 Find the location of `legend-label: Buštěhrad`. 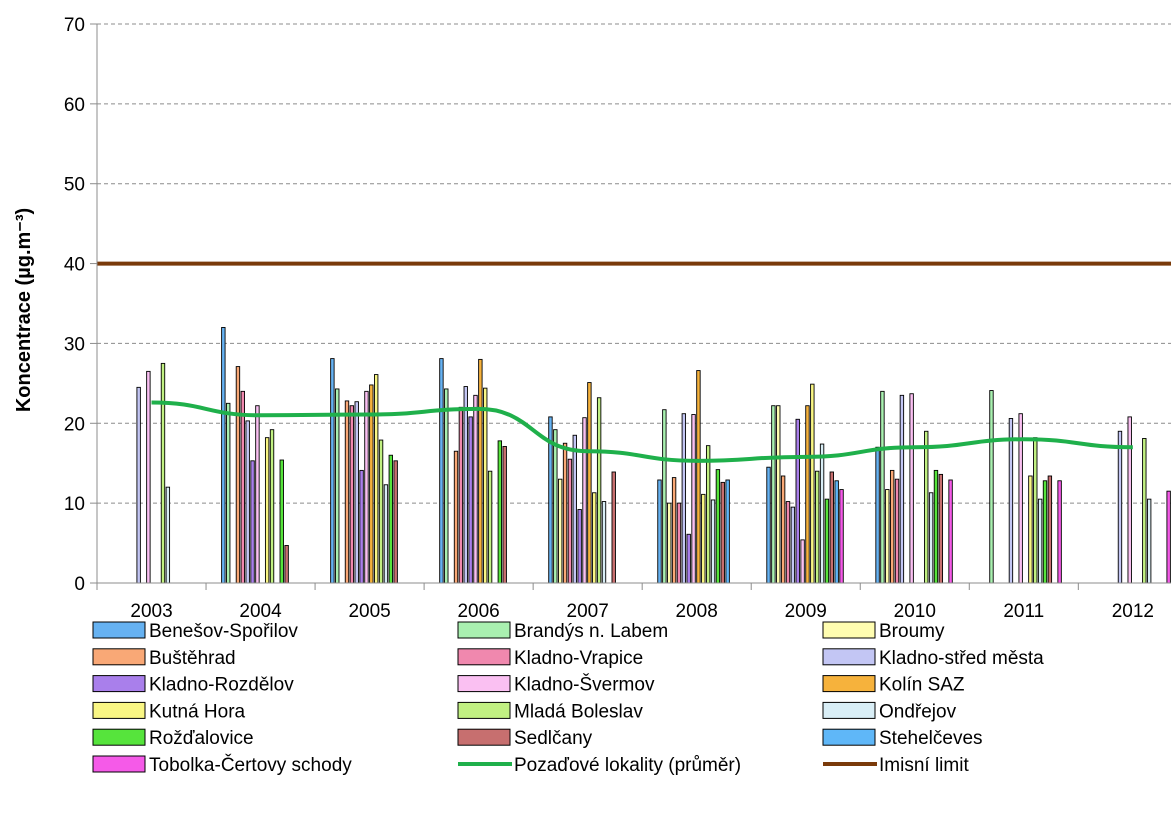

legend-label: Buštěhrad is located at coordinates (192, 658).